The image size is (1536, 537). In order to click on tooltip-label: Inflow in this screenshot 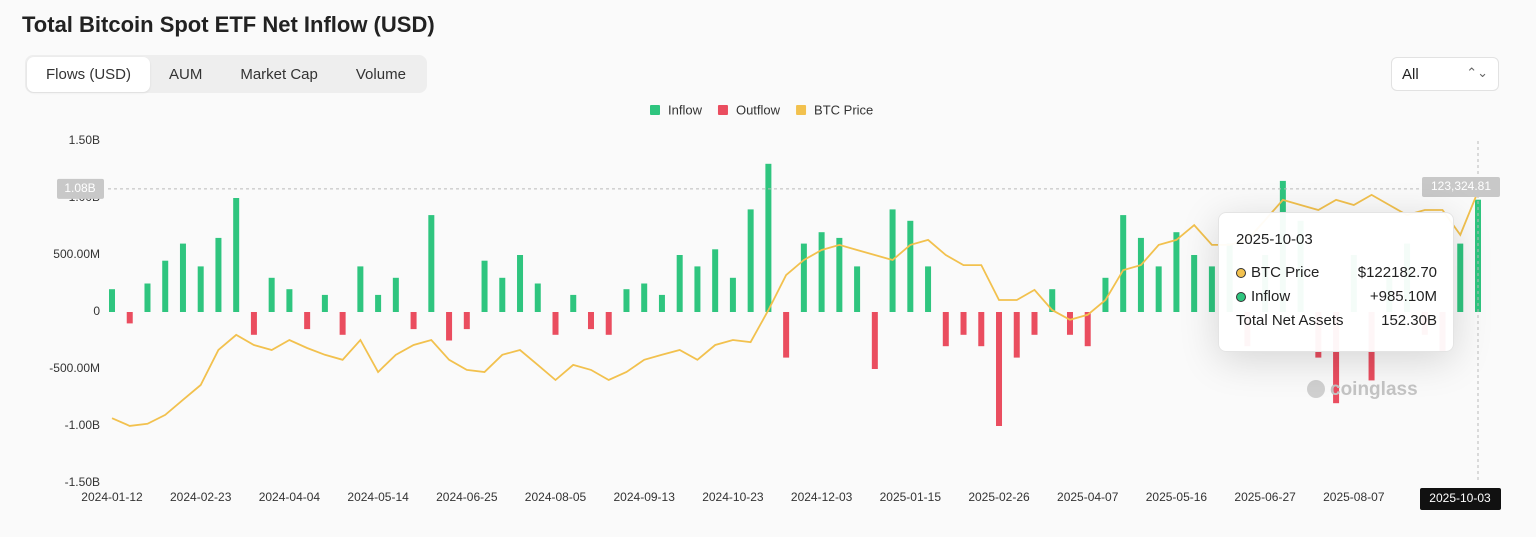, I will do `click(1271, 296)`.